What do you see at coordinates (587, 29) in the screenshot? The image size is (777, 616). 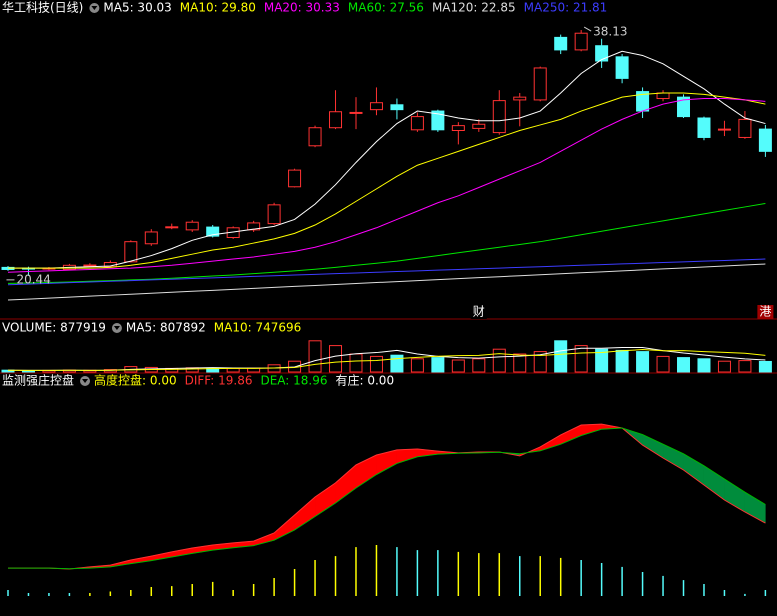 I see `max-pointer` at bounding box center [587, 29].